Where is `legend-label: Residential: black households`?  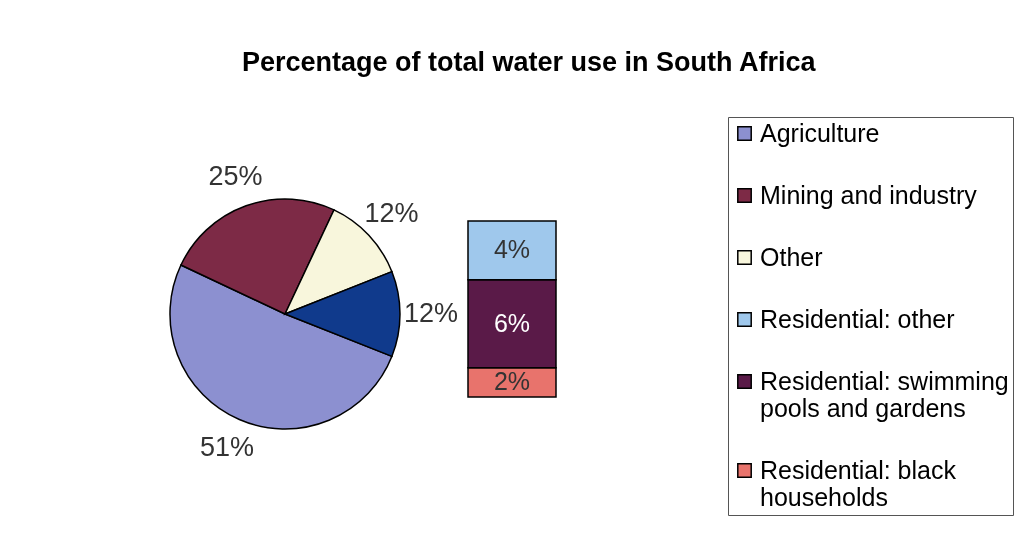
legend-label: Residential: black households is located at coordinates (858, 483).